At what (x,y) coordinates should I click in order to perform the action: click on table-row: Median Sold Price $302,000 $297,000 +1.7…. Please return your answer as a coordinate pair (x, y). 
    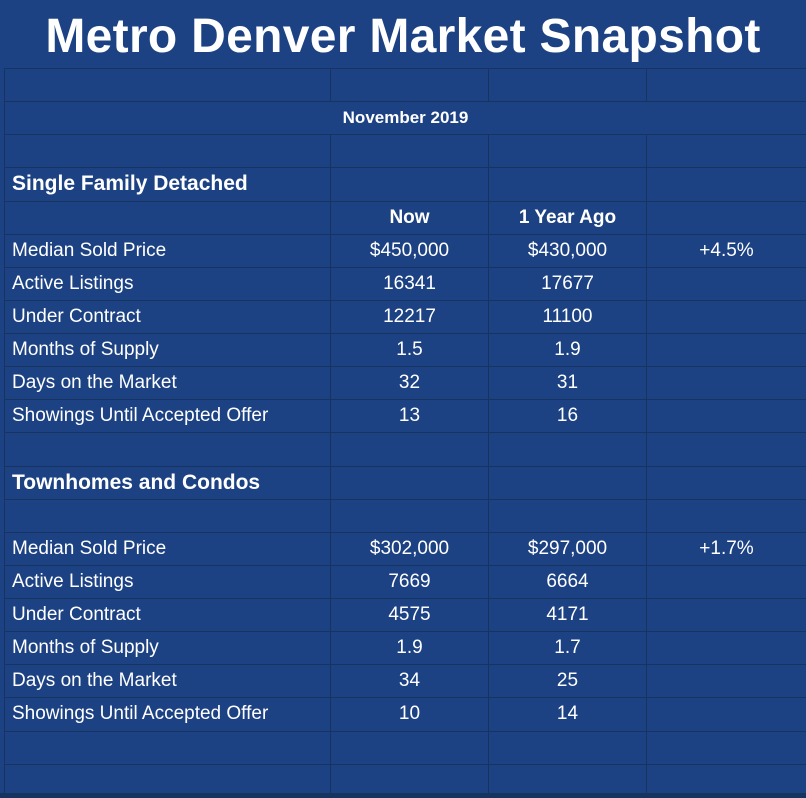
    Looking at the image, I should click on (405, 548).